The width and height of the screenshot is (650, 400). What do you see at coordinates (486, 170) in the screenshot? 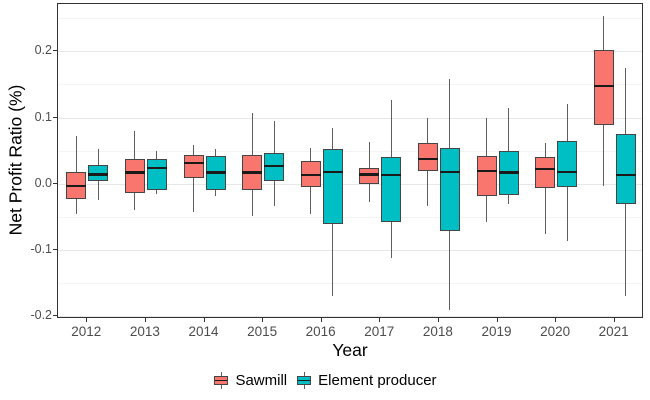
I see `median-sawmill-2019` at bounding box center [486, 170].